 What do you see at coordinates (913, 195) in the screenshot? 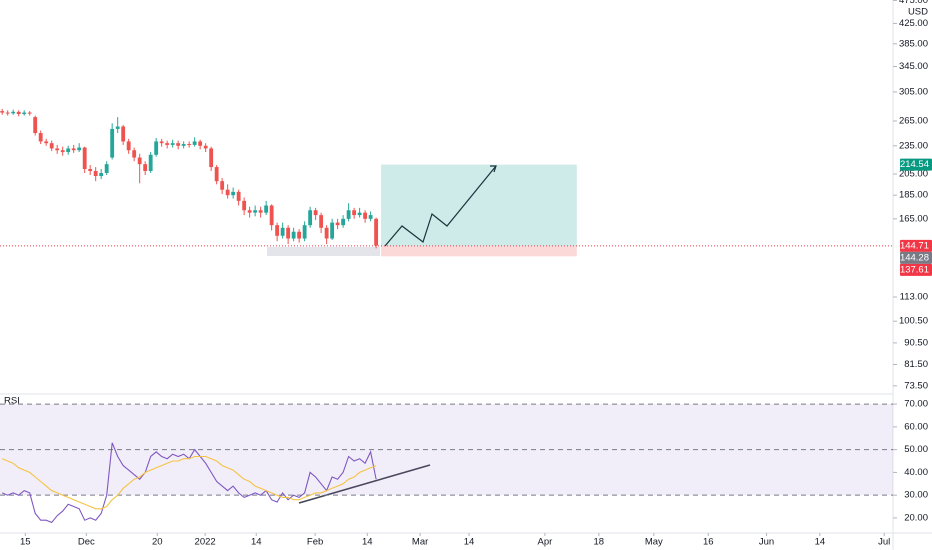
I see `y-tick-label: 185.00` at bounding box center [913, 195].